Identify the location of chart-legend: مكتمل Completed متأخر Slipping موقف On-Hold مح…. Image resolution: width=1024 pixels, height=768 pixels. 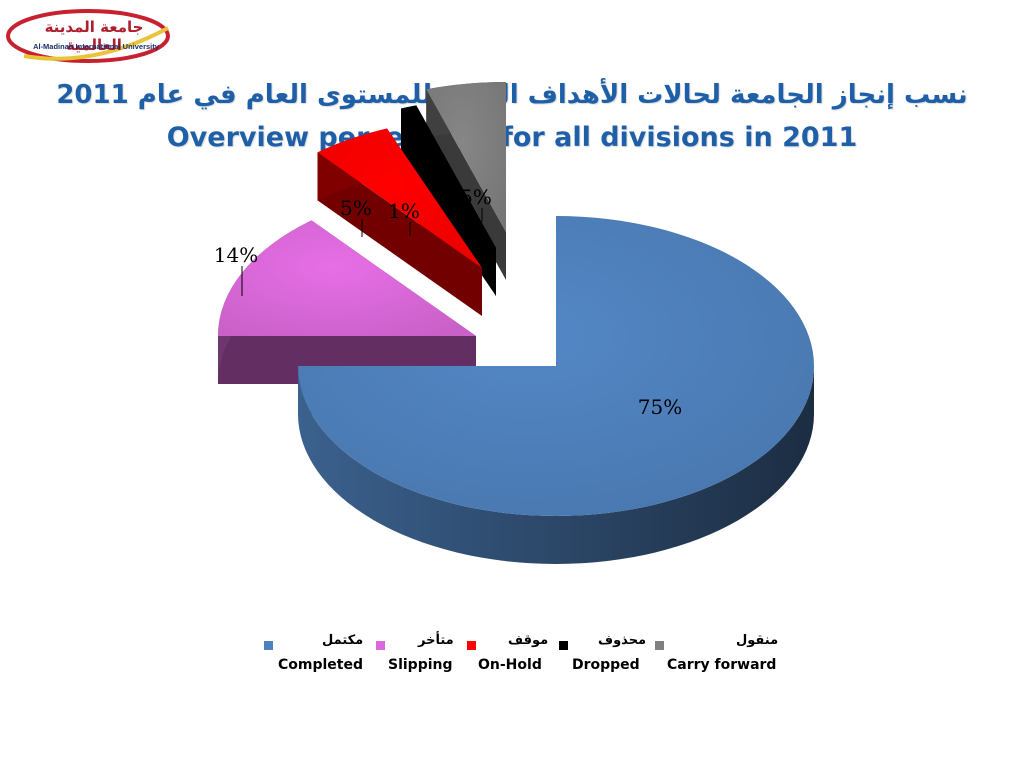
(520, 656).